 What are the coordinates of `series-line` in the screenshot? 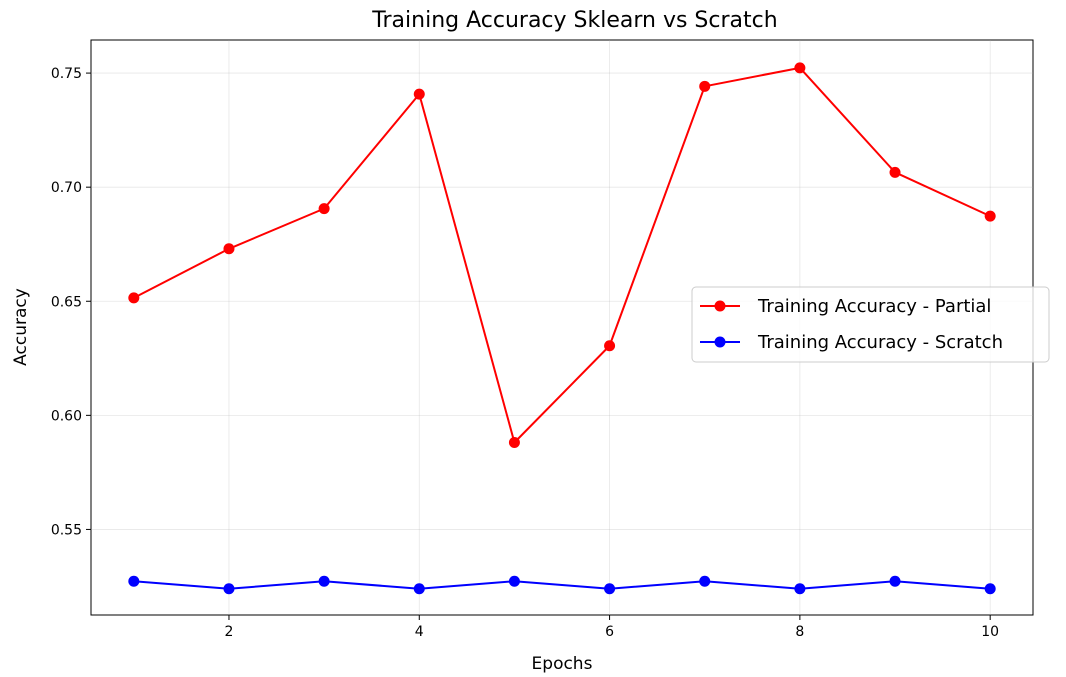 It's located at (562, 585).